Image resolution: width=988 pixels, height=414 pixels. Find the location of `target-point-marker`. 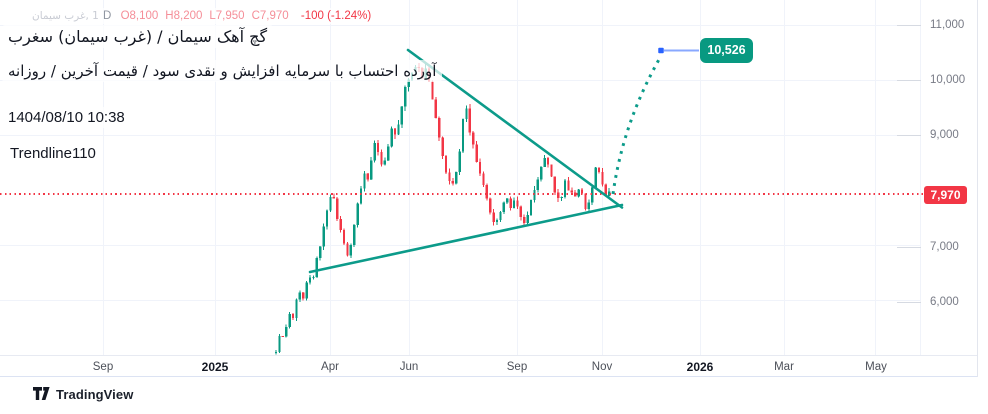

target-point-marker is located at coordinates (661, 50).